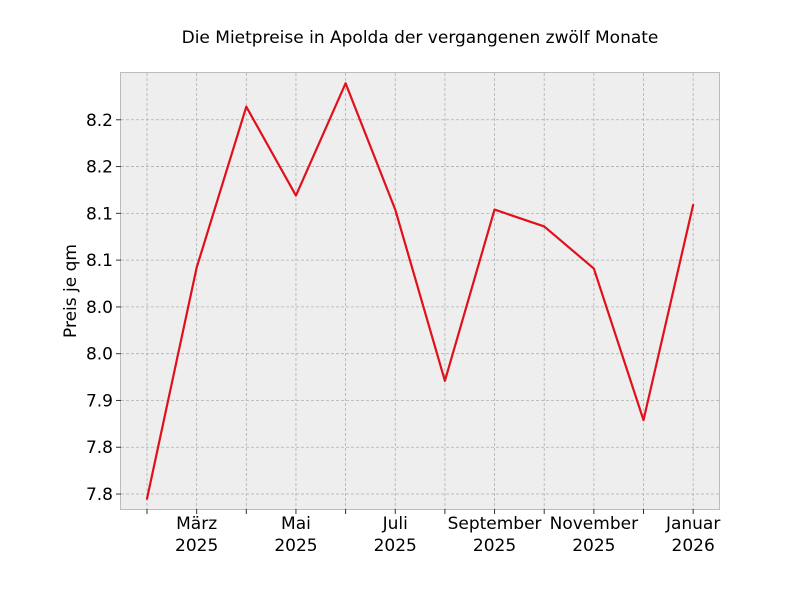  I want to click on x-tick-label: November 2025, so click(594, 535).